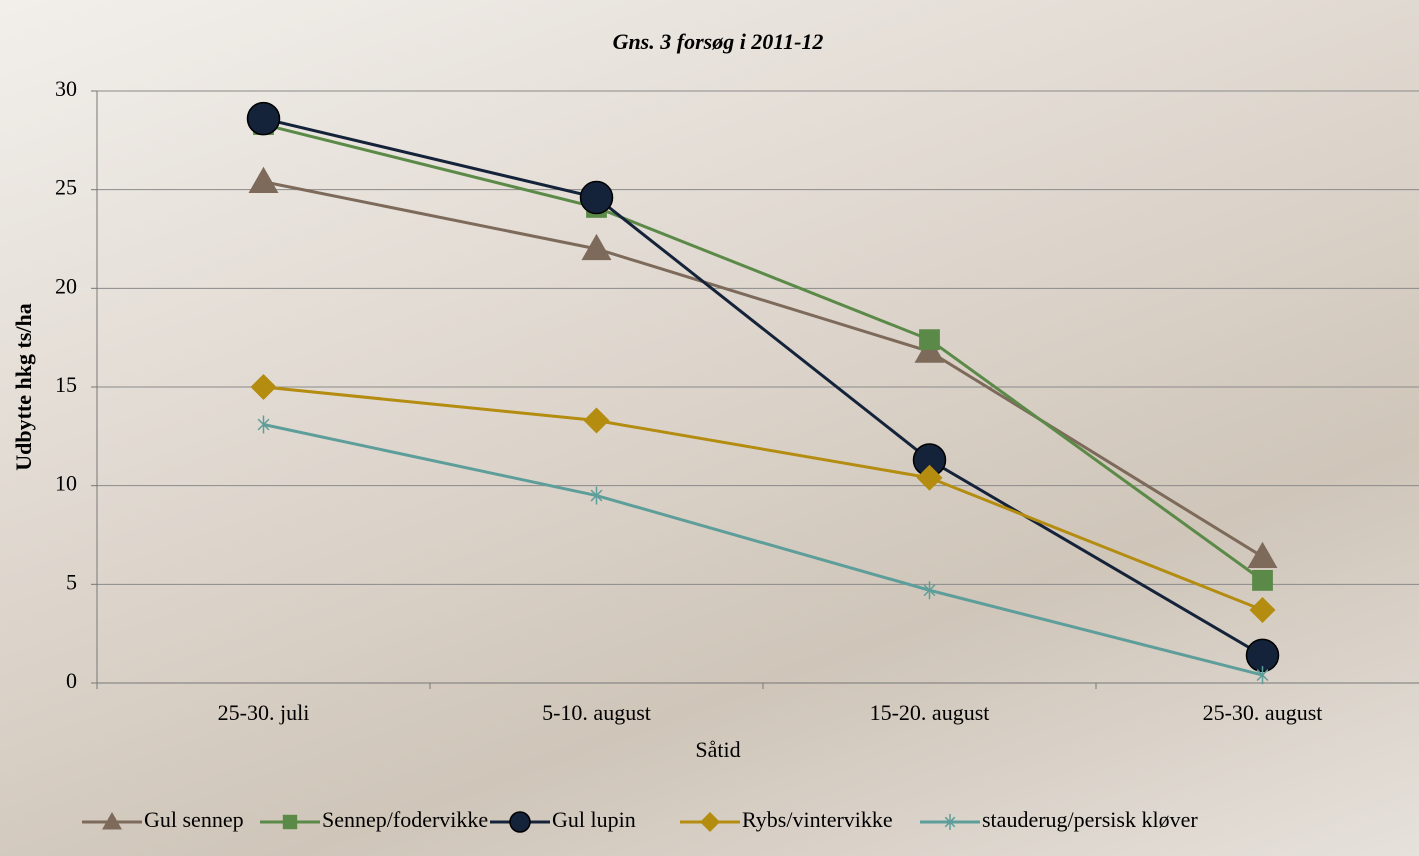 Image resolution: width=1419 pixels, height=856 pixels. I want to click on y-tick-label: 10, so click(66, 483).